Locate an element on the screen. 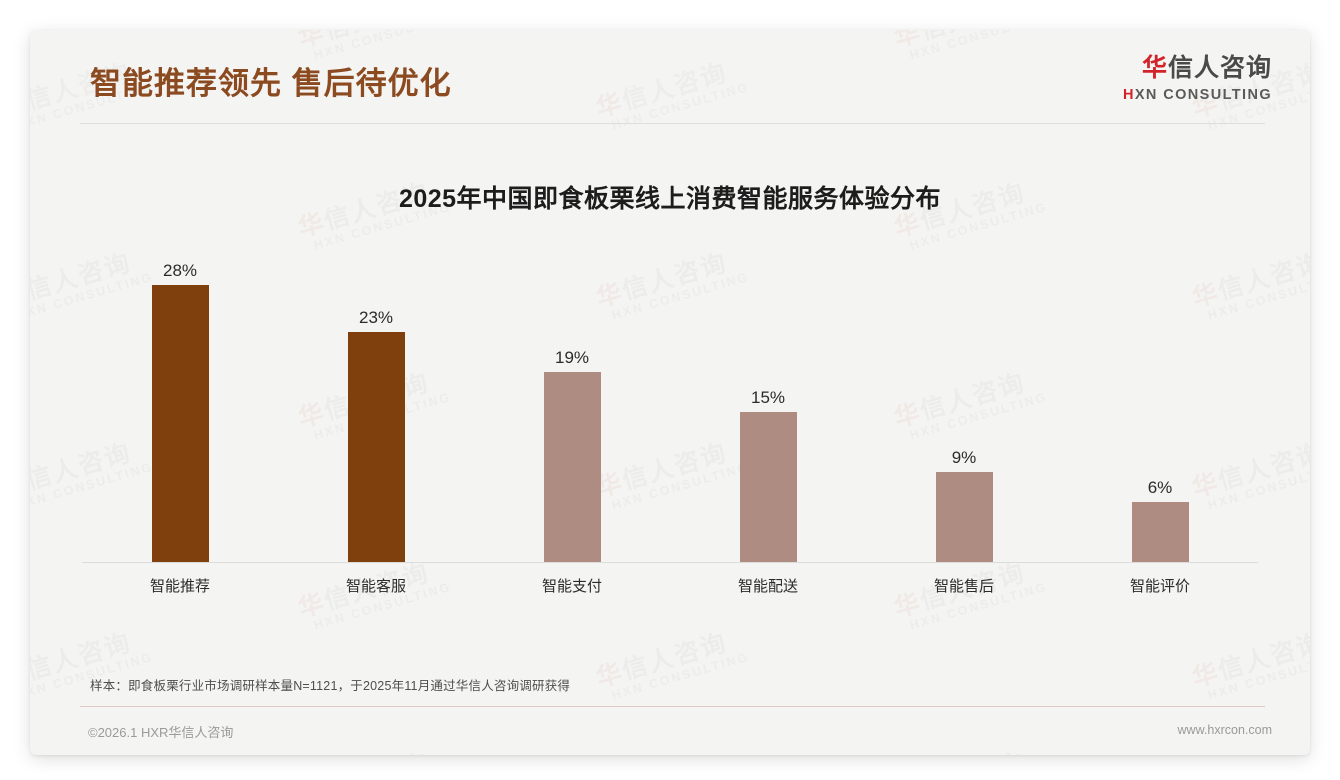  bar-column: 28% is located at coordinates (180, 412).